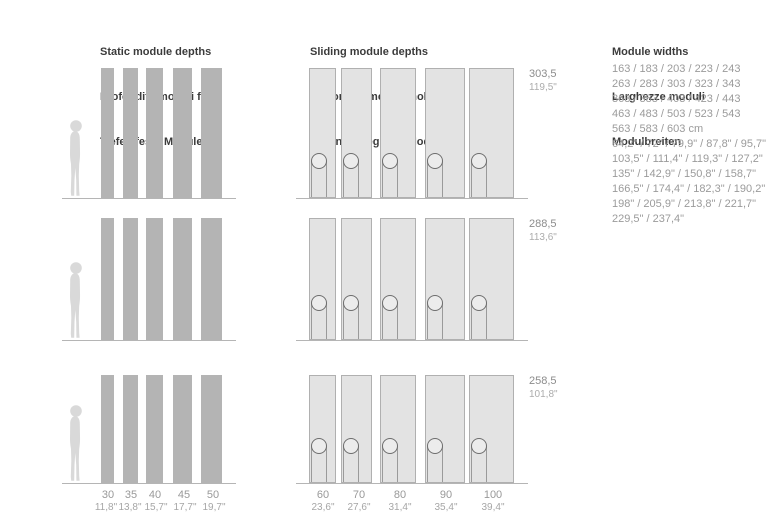  I want to click on widths-cm-line: 163 / 183 / 203 / 223 / 243, so click(676, 69).